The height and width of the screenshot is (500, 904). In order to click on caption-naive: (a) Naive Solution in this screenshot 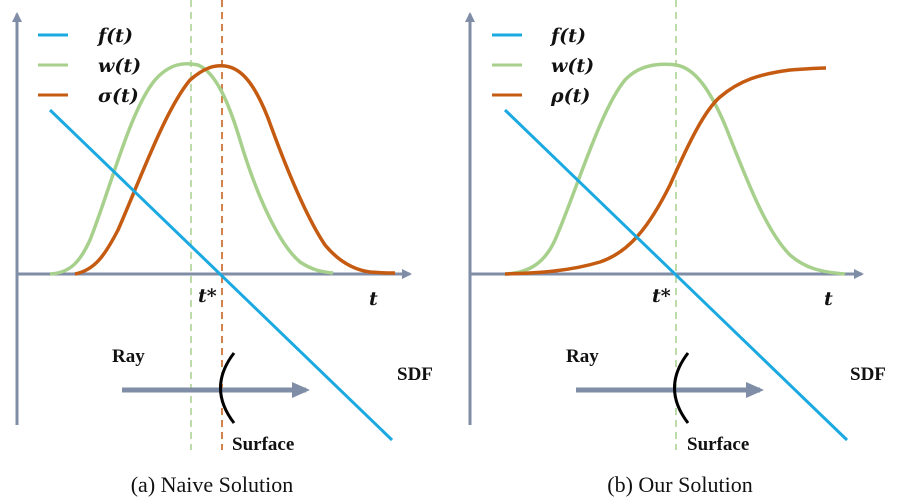, I will do `click(212, 484)`.